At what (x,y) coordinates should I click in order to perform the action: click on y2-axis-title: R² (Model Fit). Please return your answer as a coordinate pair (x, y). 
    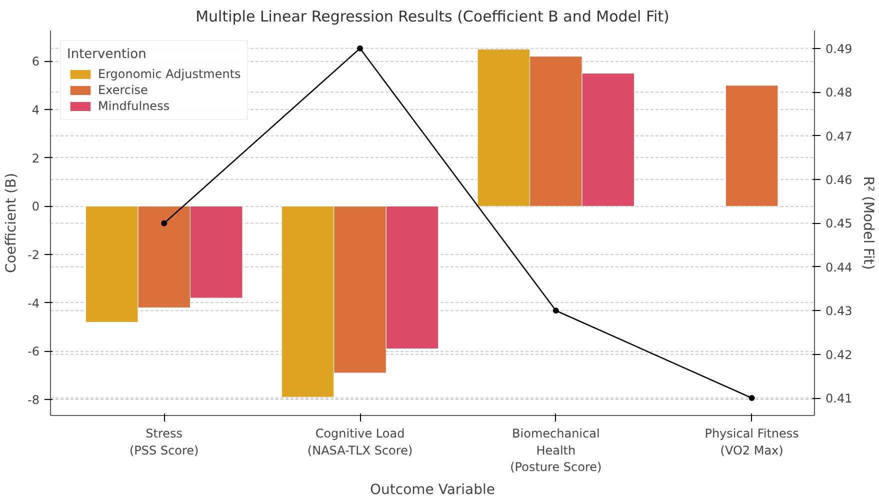
    Looking at the image, I should click on (868, 223).